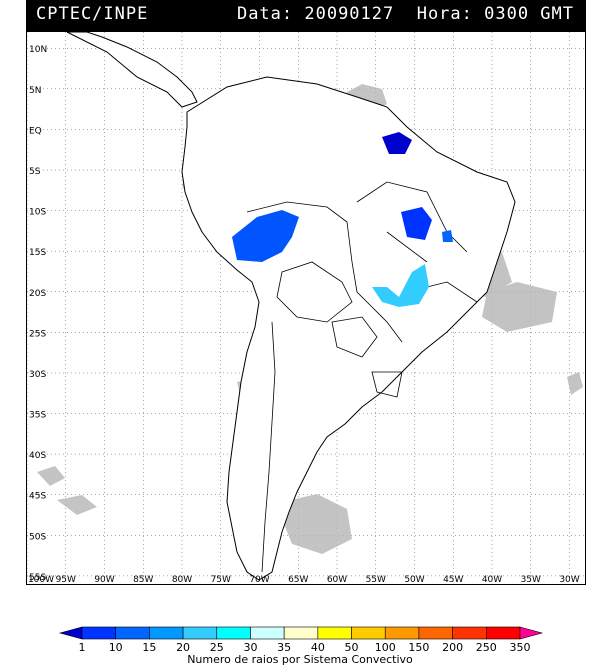 The height and width of the screenshot is (670, 600). What do you see at coordinates (37, 537) in the screenshot?
I see `latitude-label: 50S` at bounding box center [37, 537].